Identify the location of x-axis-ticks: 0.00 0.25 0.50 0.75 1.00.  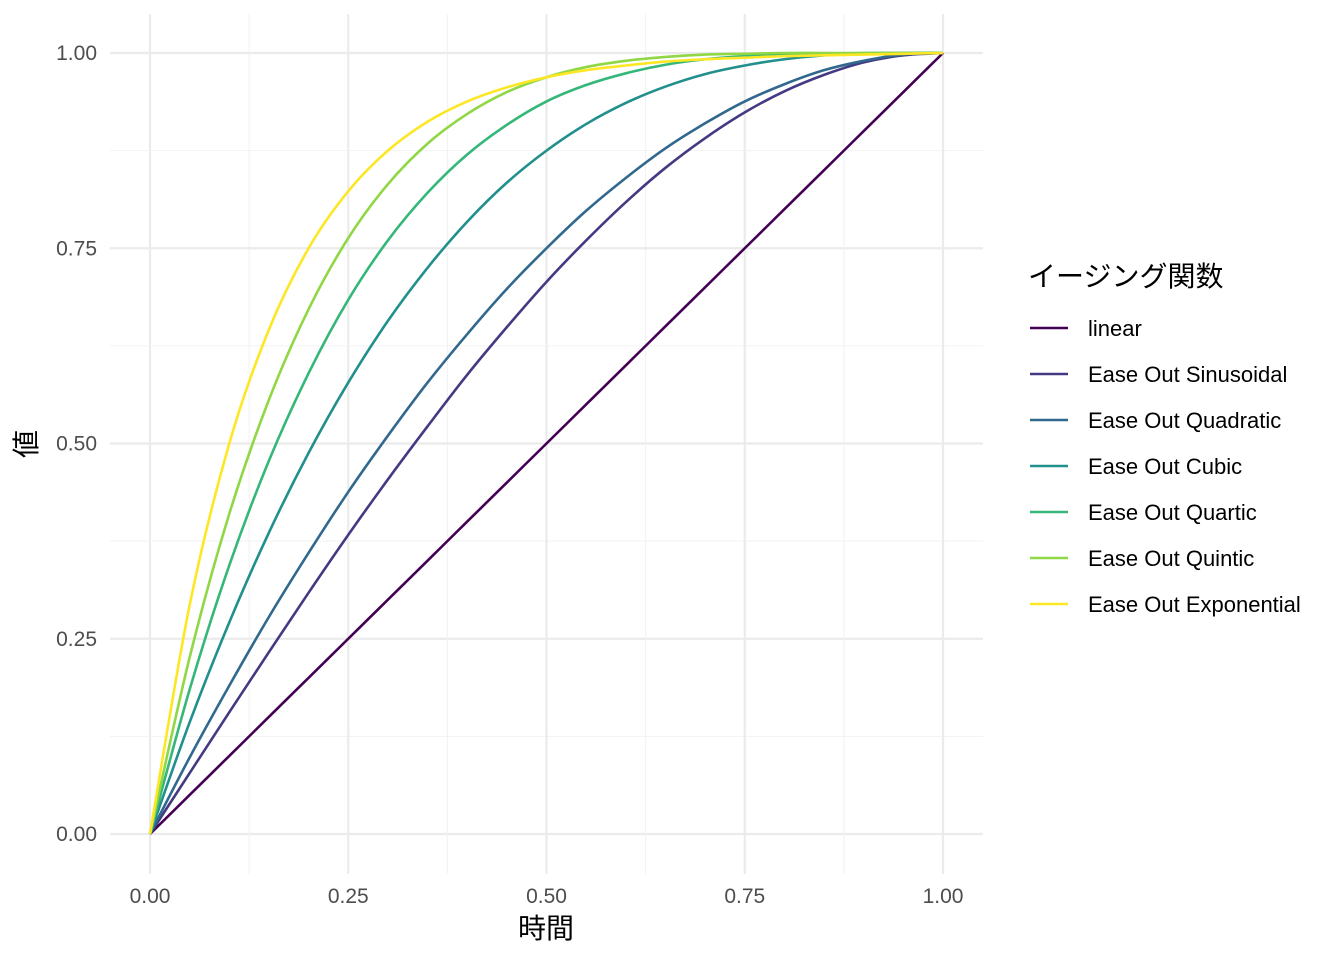
(547, 896).